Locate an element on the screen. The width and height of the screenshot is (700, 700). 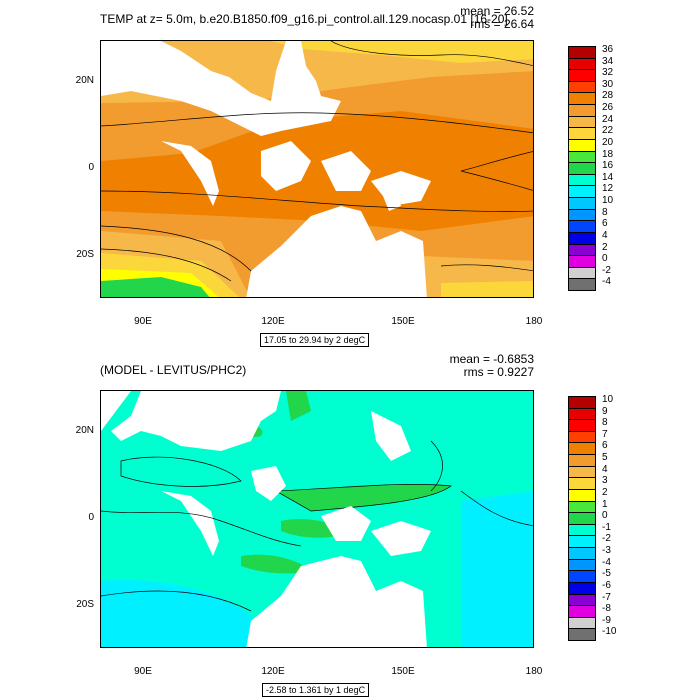
colorbar-label: 24 is located at coordinates (608, 119).